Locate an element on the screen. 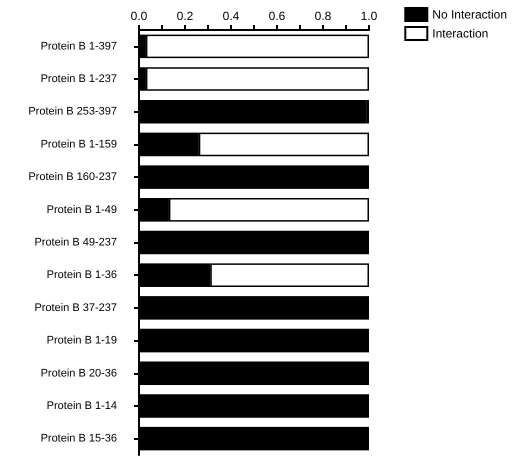 This screenshot has width=514, height=461. y-tick-label: Protein B 1-19 is located at coordinates (81, 340).